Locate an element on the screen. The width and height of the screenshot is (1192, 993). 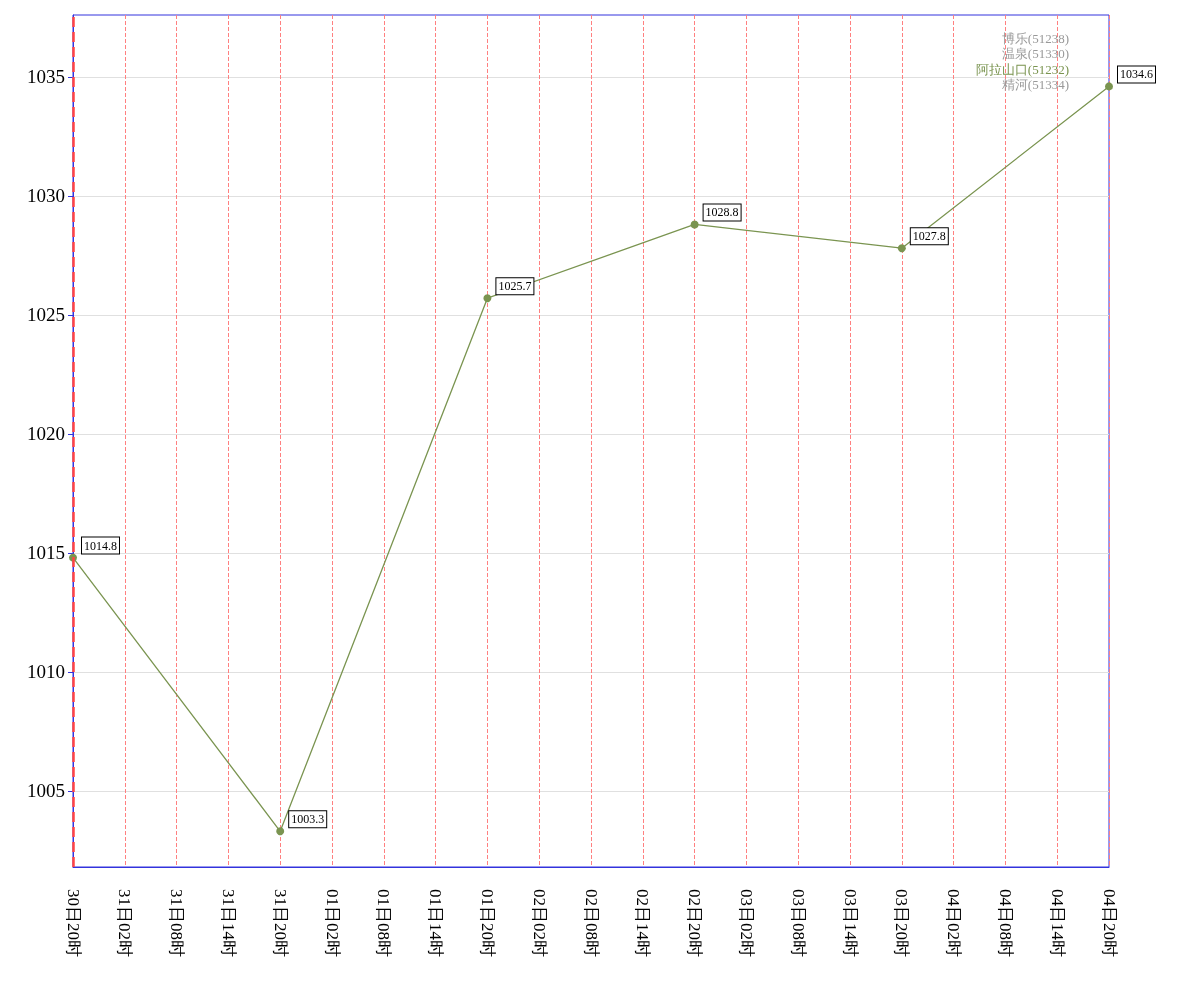
y-tick-label: 1015 is located at coordinates (46, 553).